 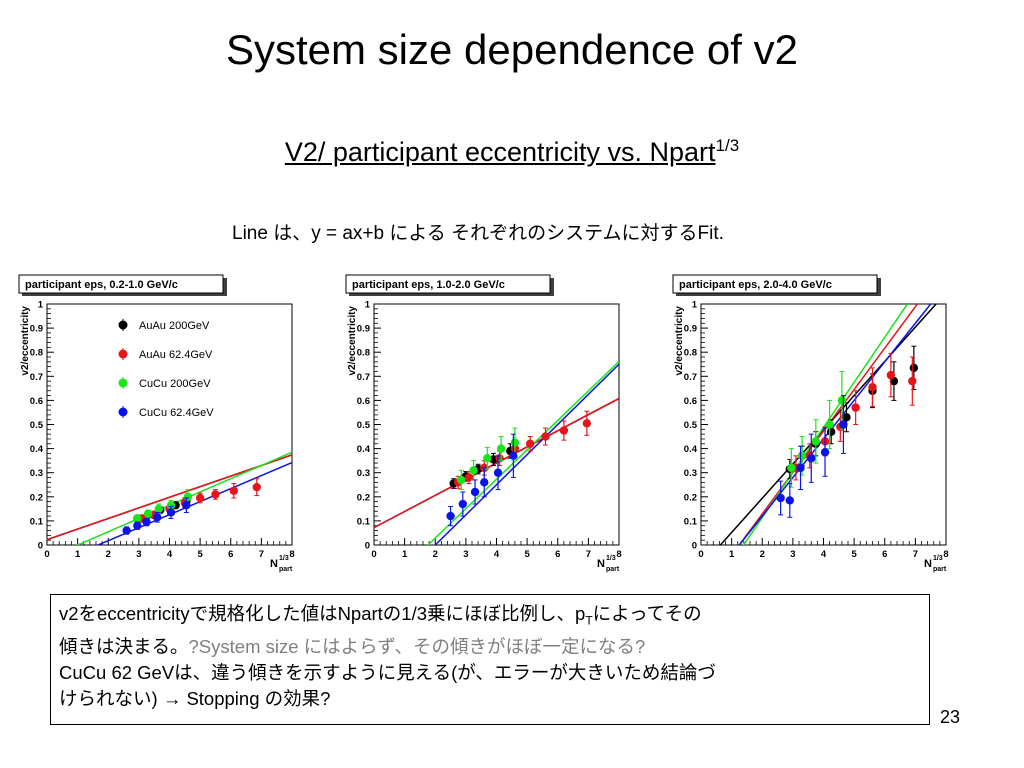 I want to click on subtitle-superscript: 1/3, so click(x=727, y=145).